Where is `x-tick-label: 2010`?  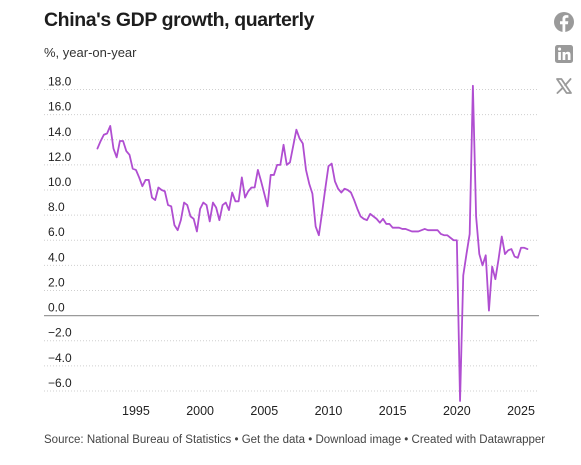
x-tick-label: 2010 is located at coordinates (329, 411).